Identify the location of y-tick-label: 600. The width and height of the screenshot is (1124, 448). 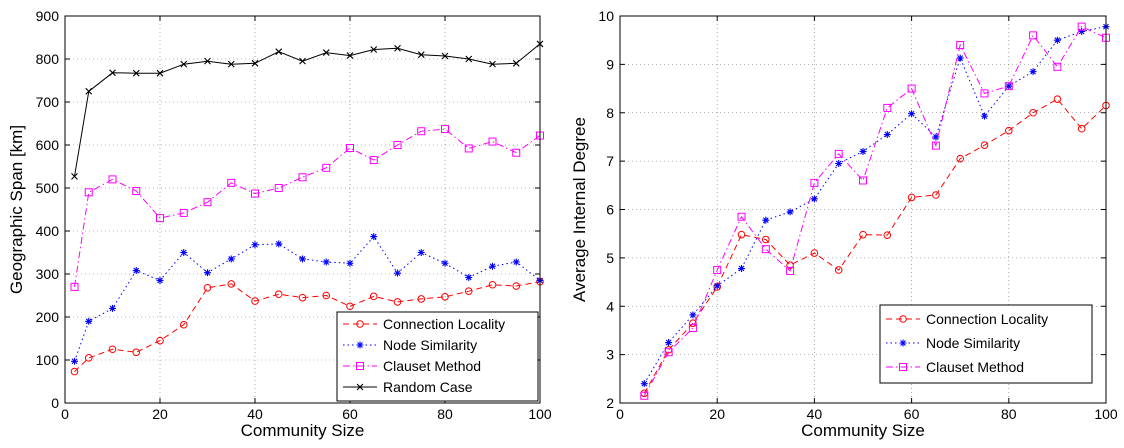
(48, 145).